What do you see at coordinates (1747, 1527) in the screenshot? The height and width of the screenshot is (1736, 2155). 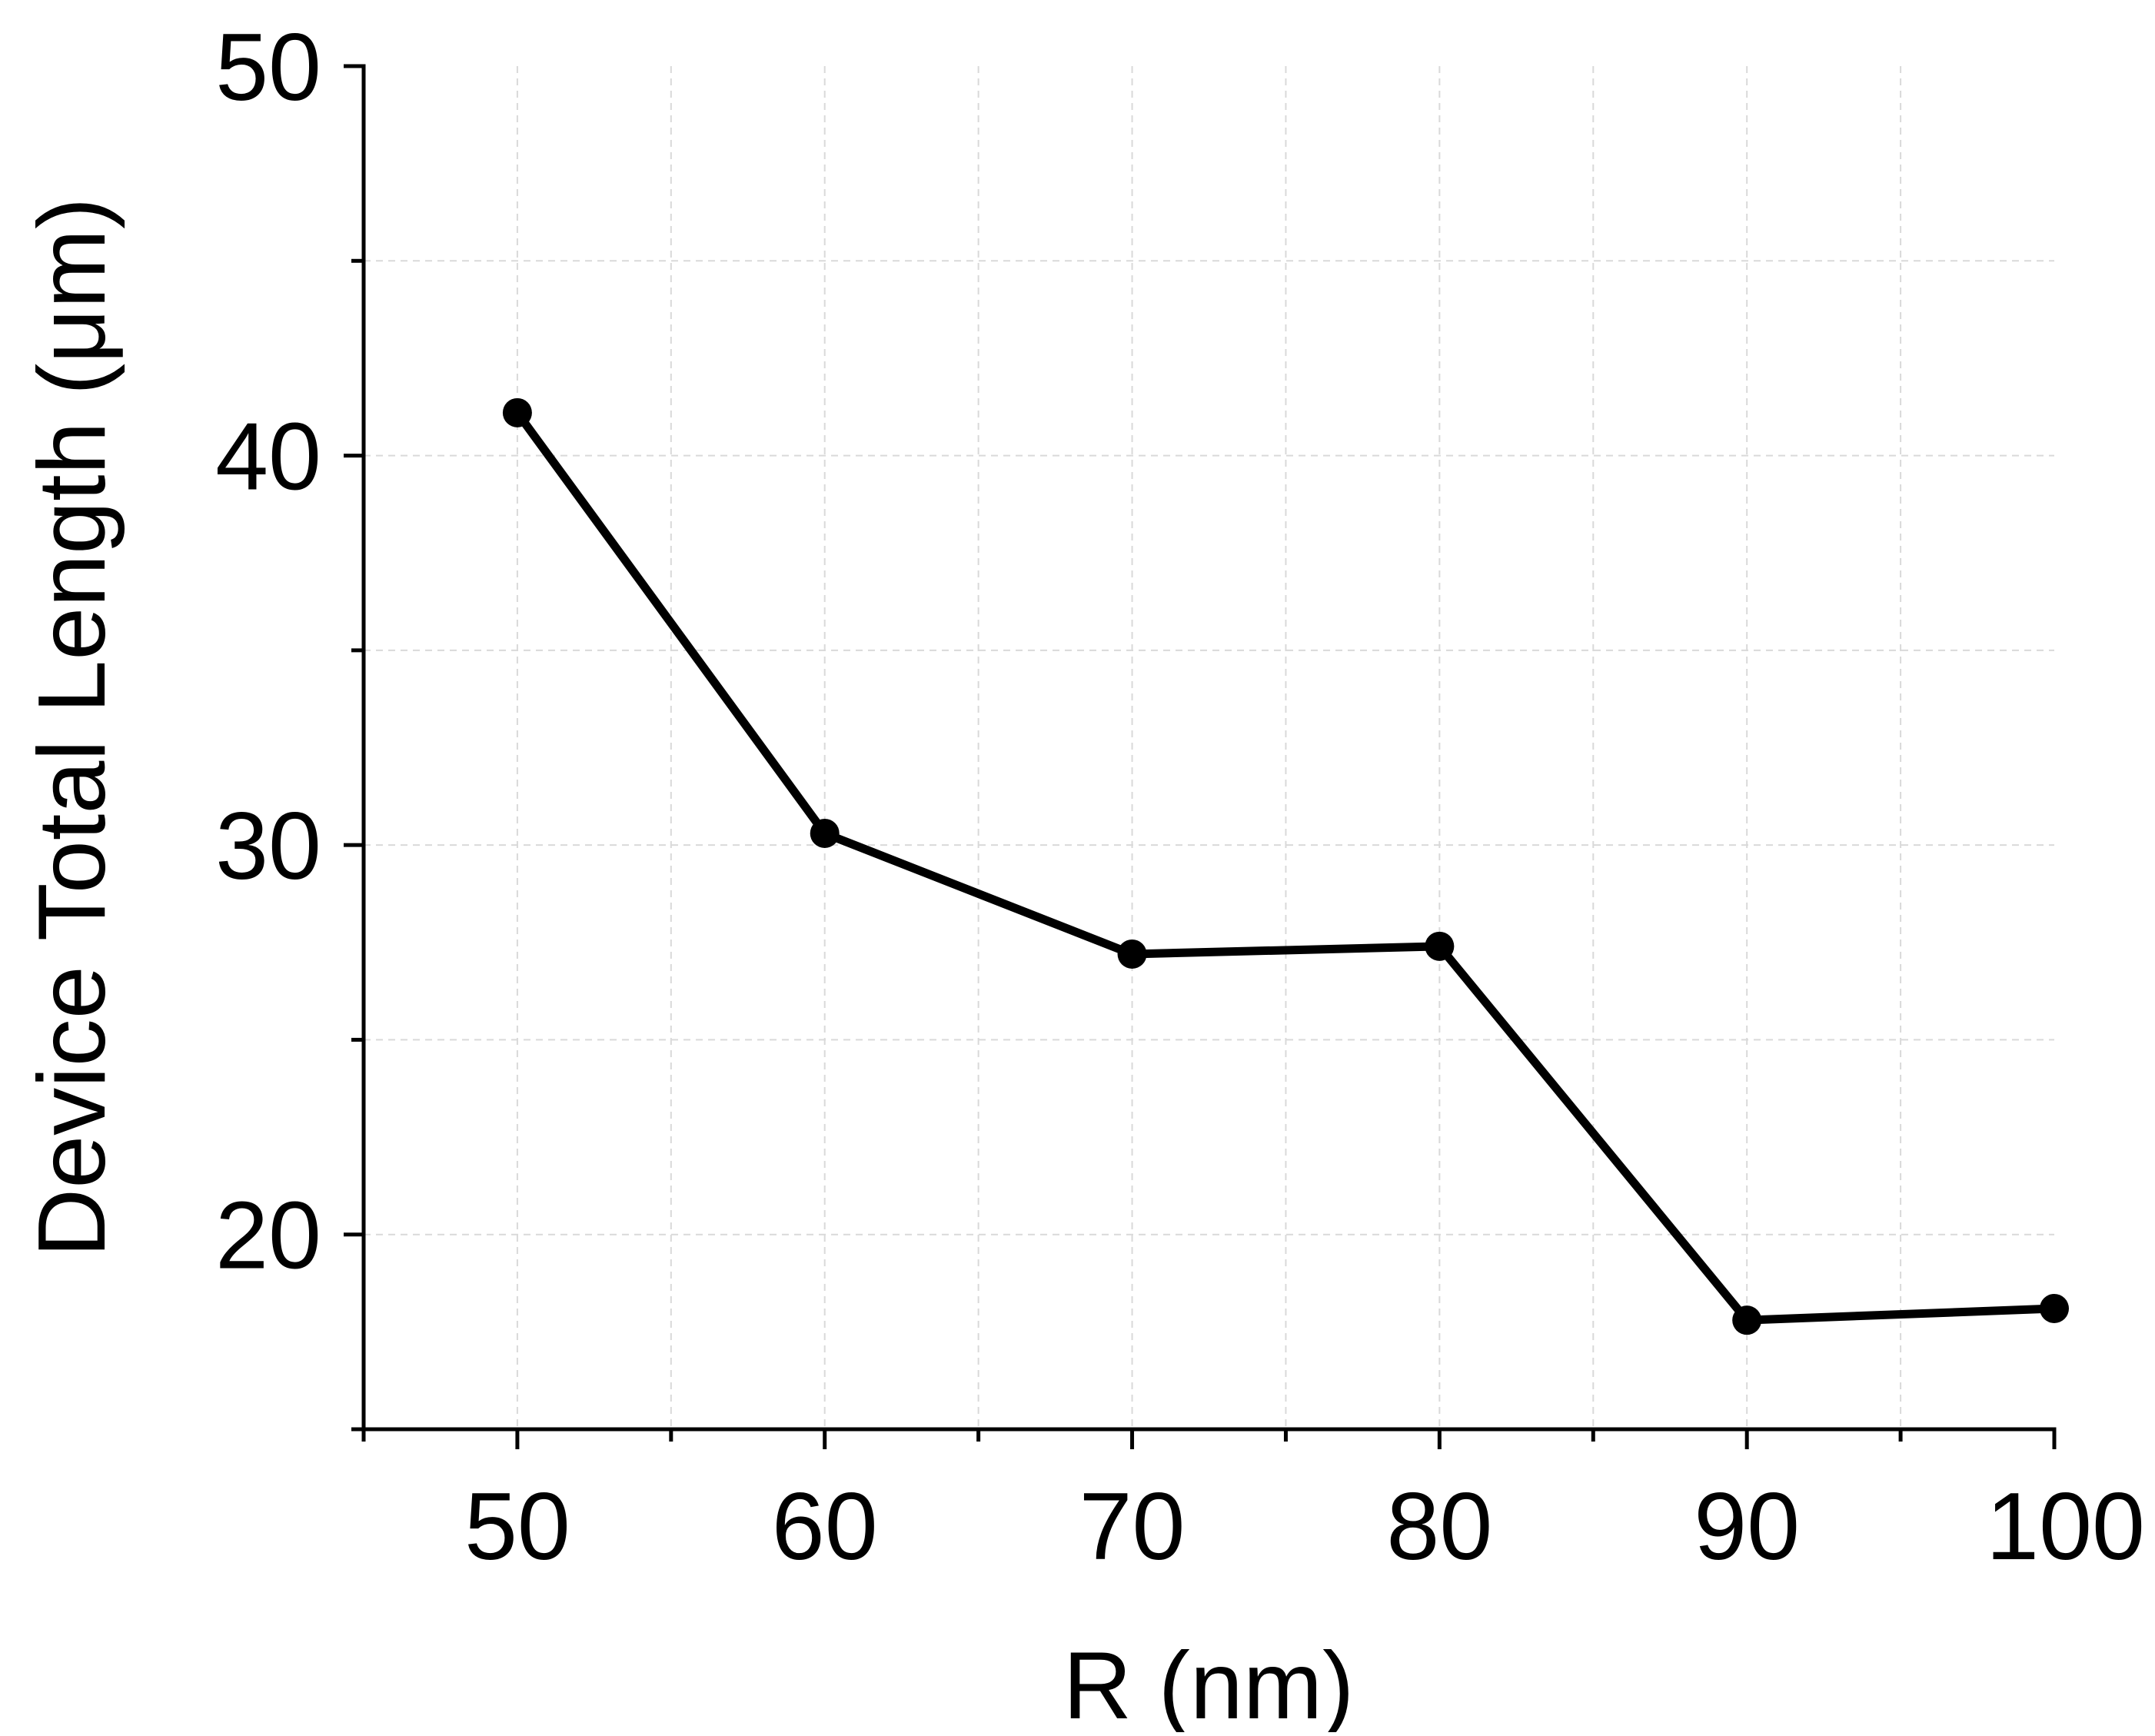 I see `x-tick-label: 90` at bounding box center [1747, 1527].